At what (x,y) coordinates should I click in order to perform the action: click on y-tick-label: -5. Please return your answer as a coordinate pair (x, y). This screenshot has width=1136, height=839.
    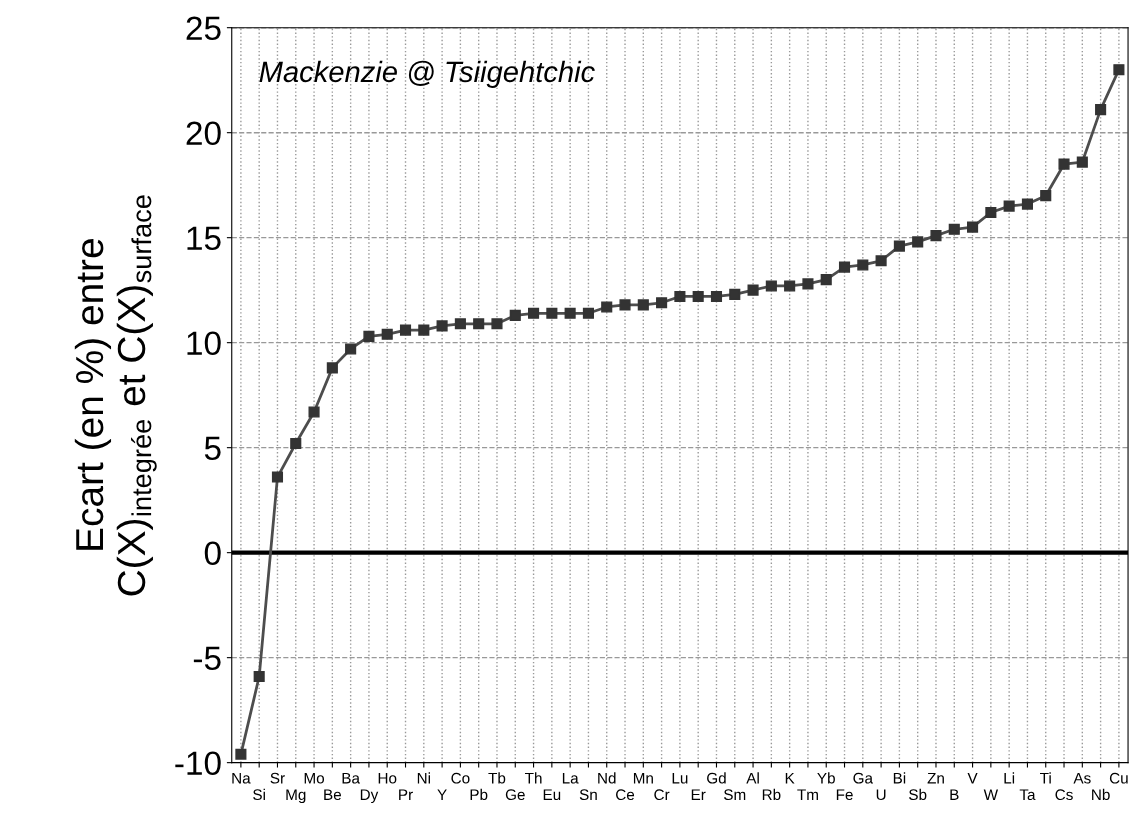
    Looking at the image, I should click on (207, 658).